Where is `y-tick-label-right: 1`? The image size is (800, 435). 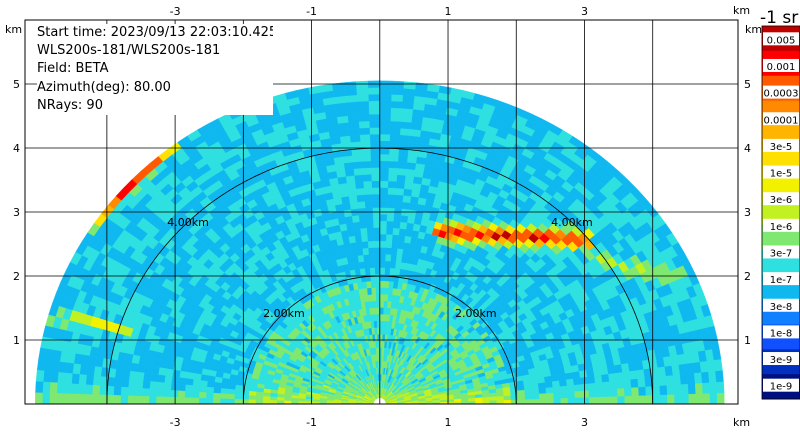 y-tick-label-right: 1 is located at coordinates (747, 340).